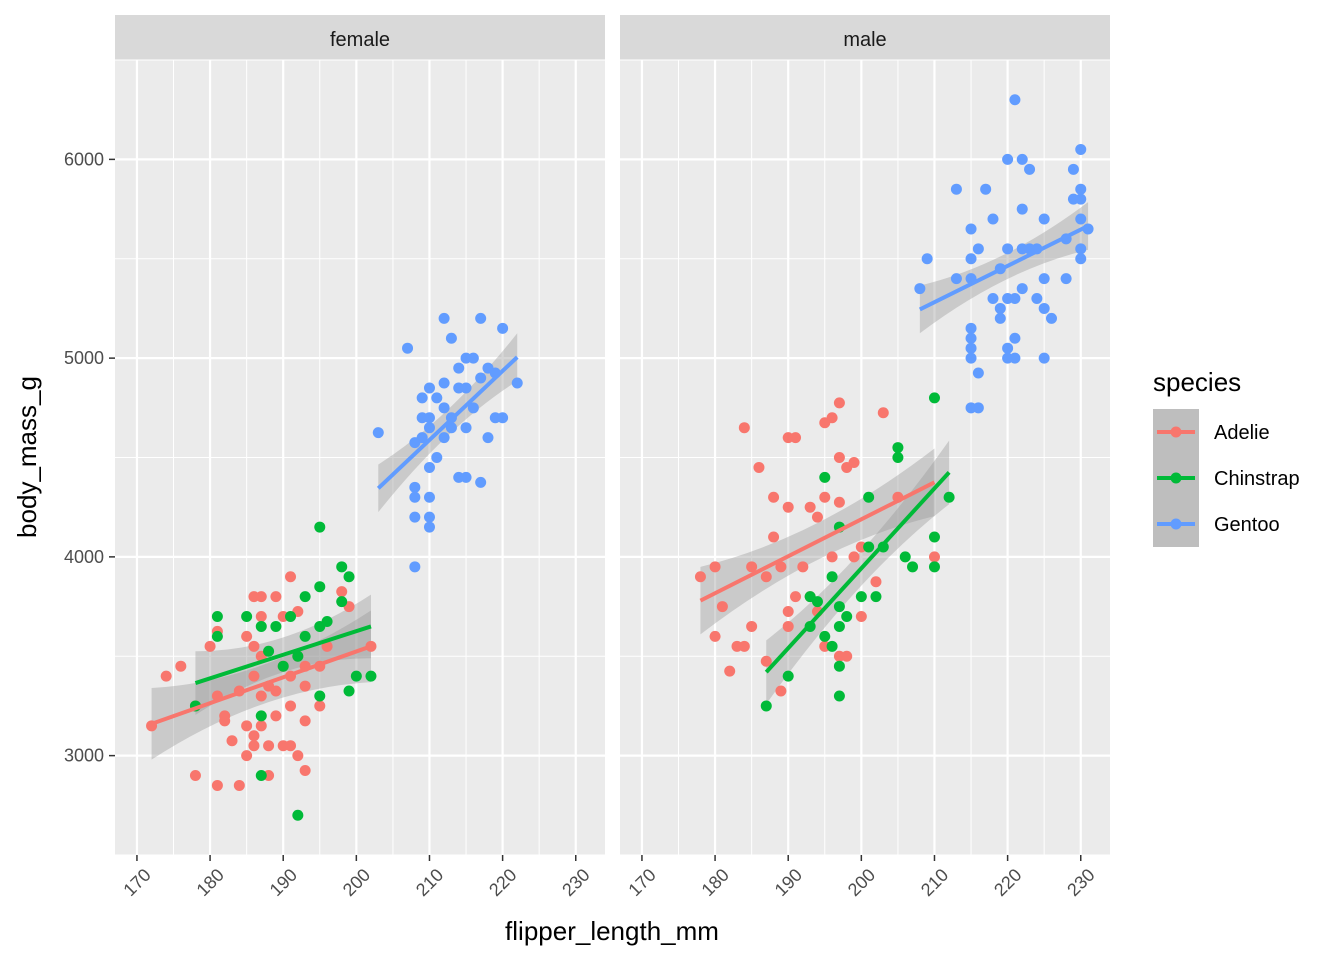  I want to click on fit-line-adelie, so click(817, 541).